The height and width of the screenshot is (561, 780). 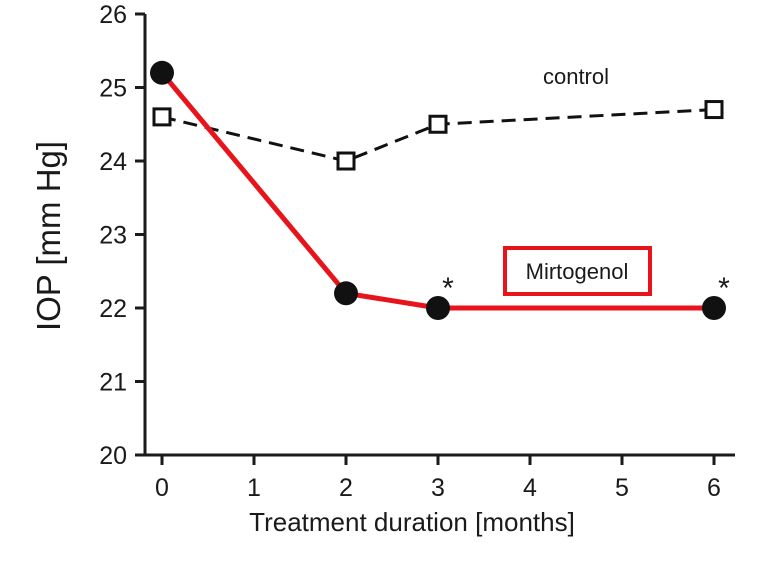 I want to click on y-tick-label: 24, so click(x=113, y=162).